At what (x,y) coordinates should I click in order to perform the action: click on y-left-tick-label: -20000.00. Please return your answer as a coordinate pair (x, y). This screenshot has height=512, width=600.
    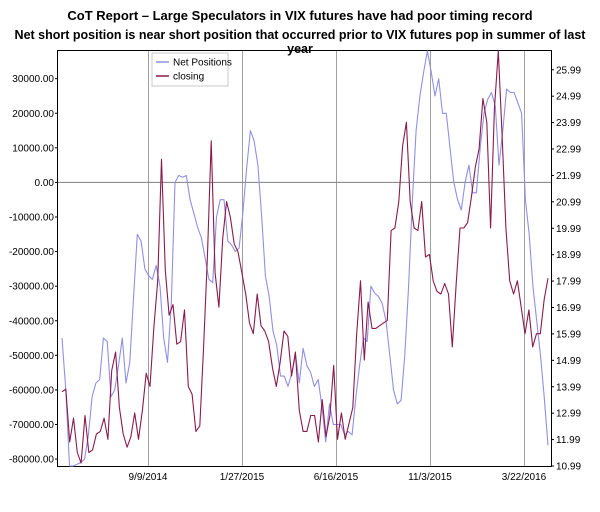
    Looking at the image, I should click on (31, 252).